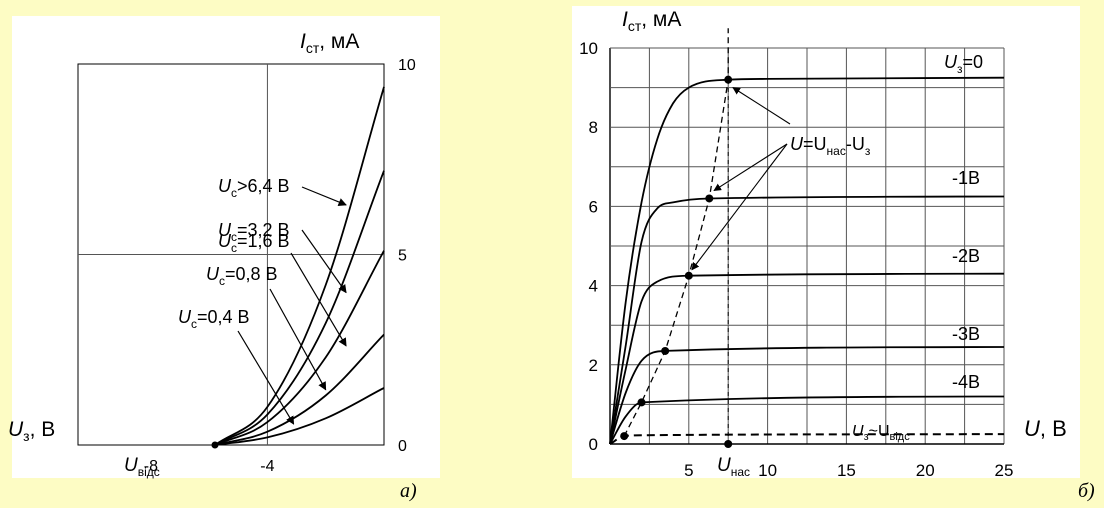  What do you see at coordinates (728, 444) in the screenshot?
I see `chart-b-saturation-point` at bounding box center [728, 444].